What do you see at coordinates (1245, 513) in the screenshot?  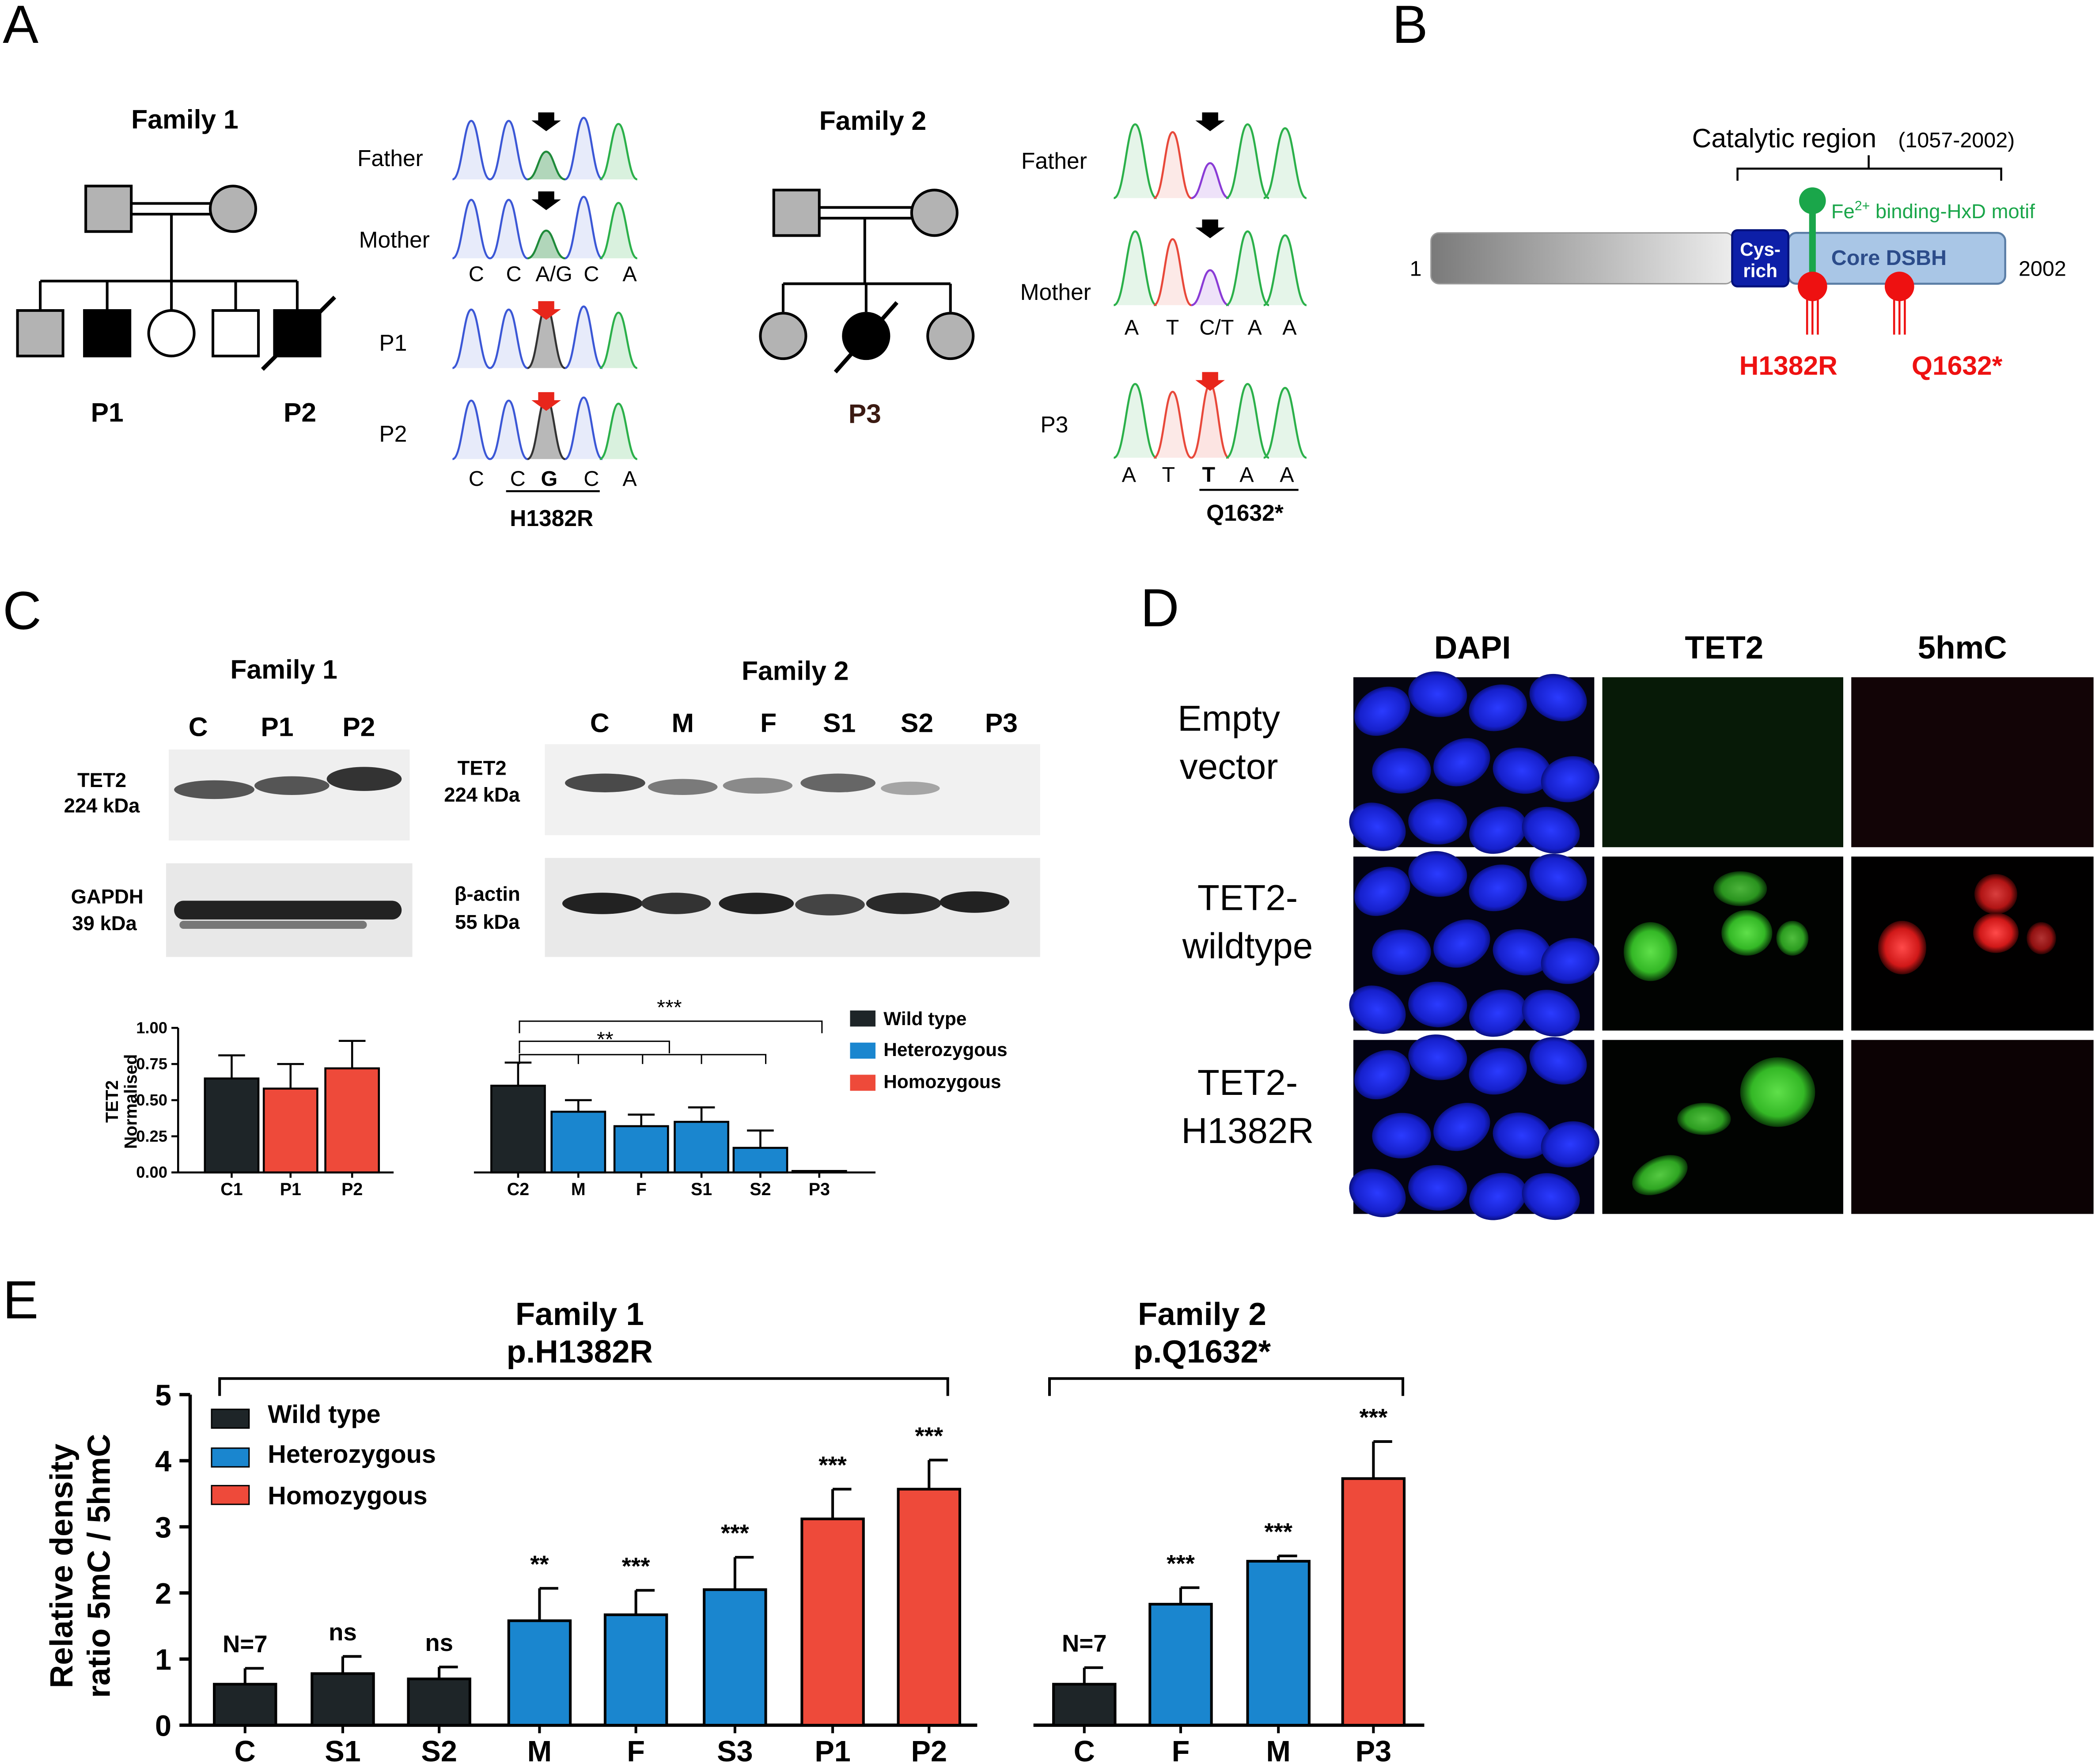 I see `mutation-label: Q1632*` at bounding box center [1245, 513].